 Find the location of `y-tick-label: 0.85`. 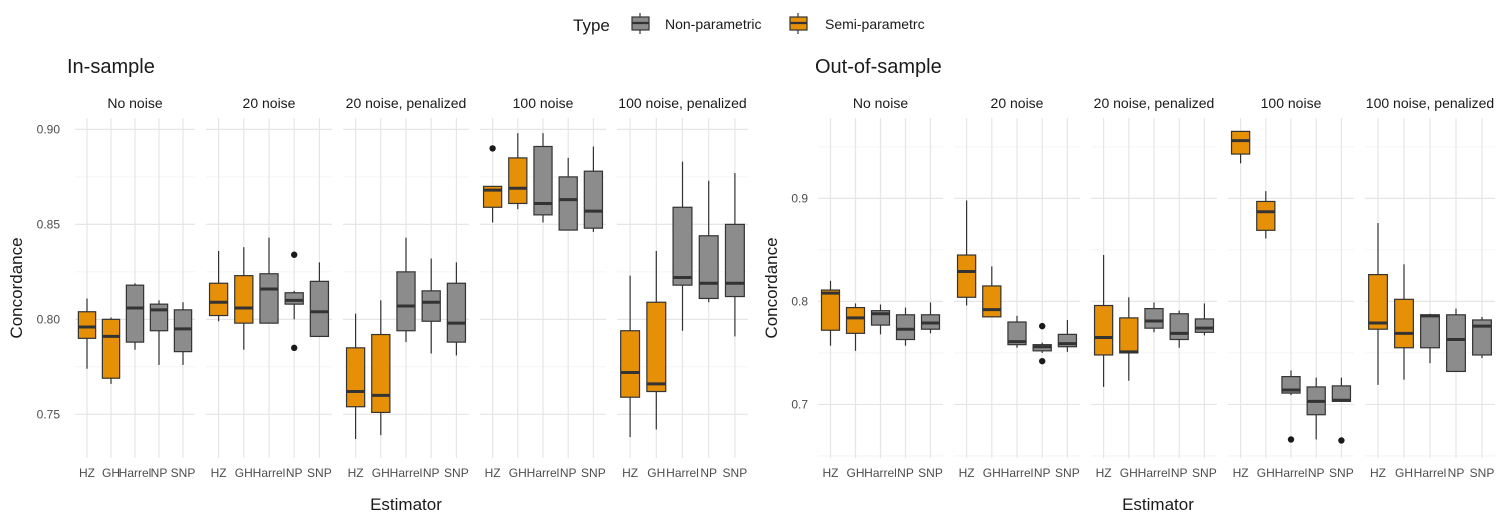

y-tick-label: 0.85 is located at coordinates (49, 224).